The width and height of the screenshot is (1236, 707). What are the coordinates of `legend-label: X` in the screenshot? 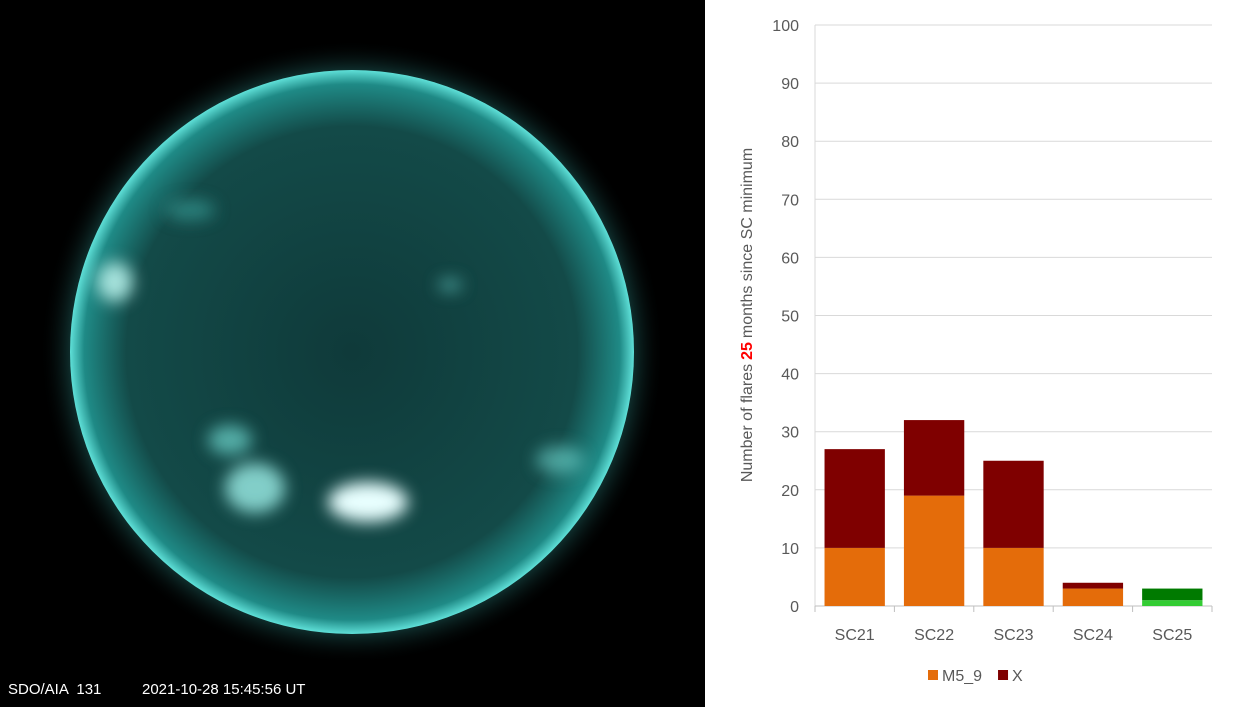 It's located at (1017, 676).